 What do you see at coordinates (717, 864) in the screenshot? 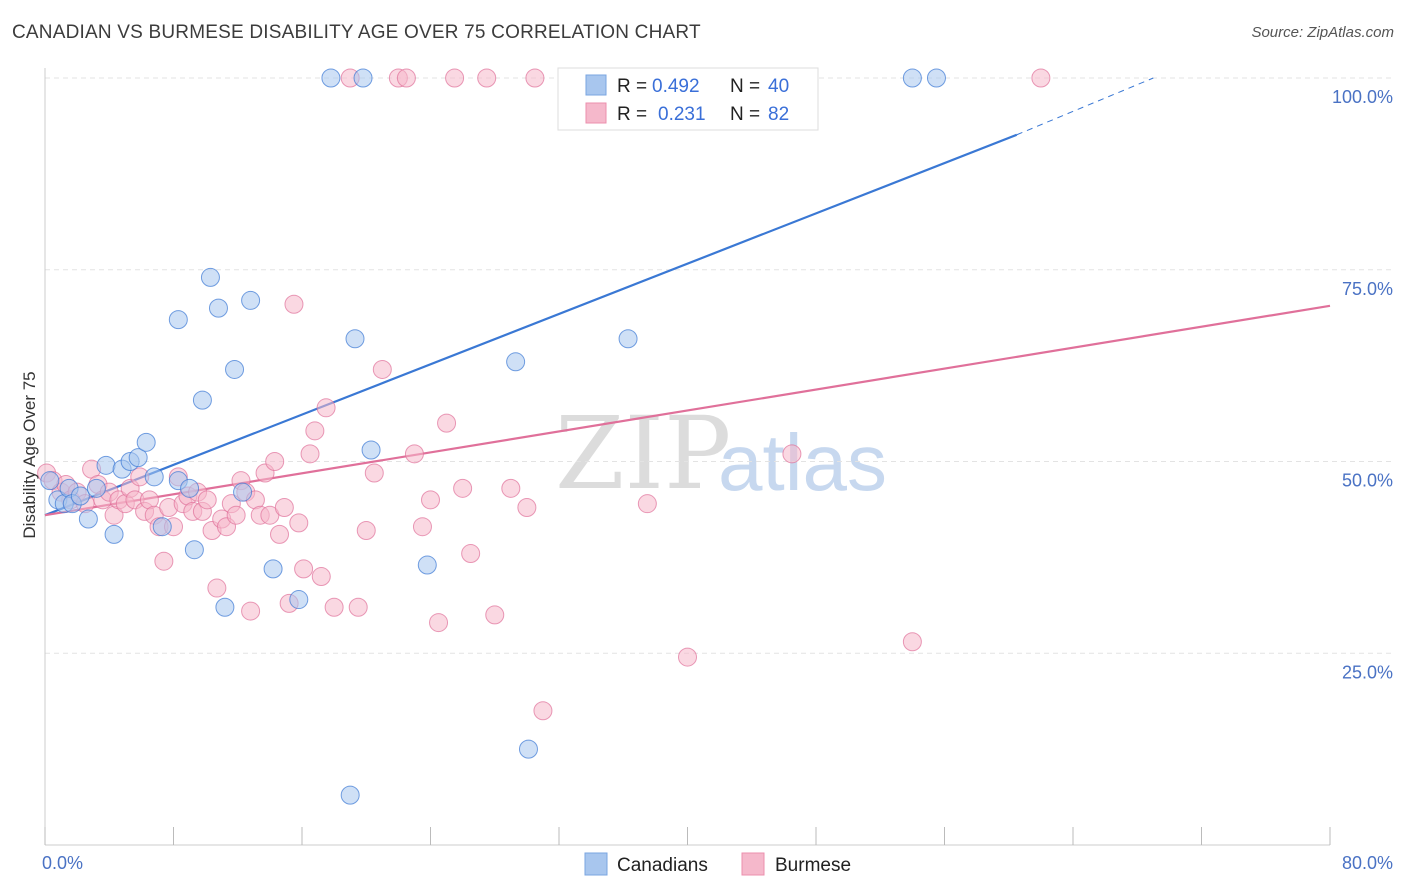
I see `series-legend: Canadians Burmese` at bounding box center [717, 864].